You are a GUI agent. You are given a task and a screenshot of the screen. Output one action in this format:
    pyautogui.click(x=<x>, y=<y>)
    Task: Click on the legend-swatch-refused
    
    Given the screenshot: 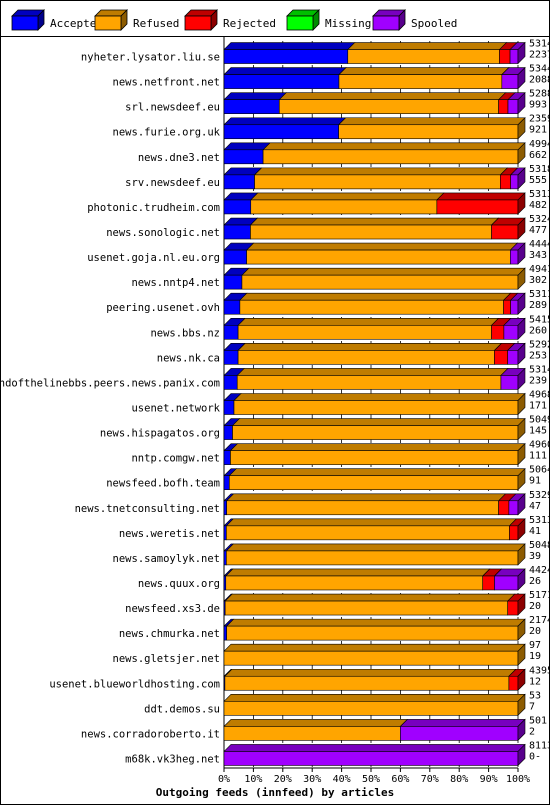 What is the action you would take?
    pyautogui.click(x=108, y=23)
    